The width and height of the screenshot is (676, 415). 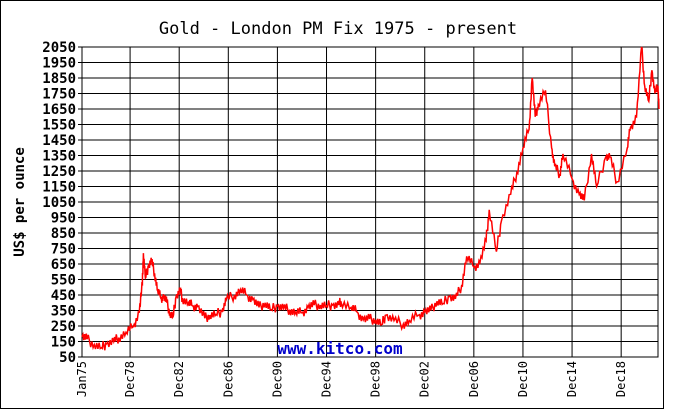 I want to click on y-tick-label: 1650, so click(x=59, y=110).